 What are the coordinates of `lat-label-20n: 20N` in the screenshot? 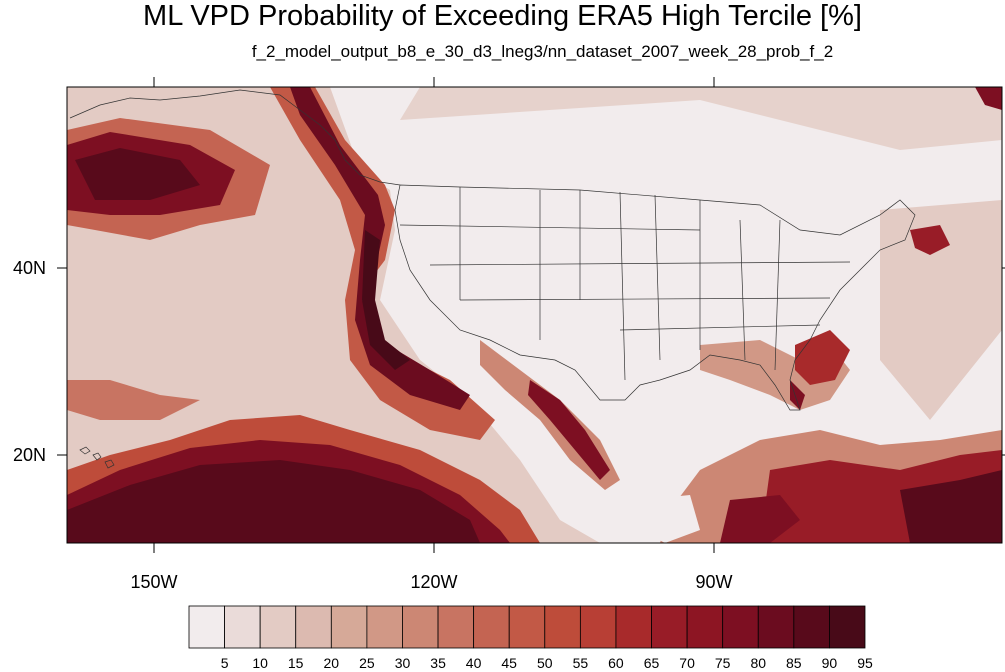 It's located at (30, 455).